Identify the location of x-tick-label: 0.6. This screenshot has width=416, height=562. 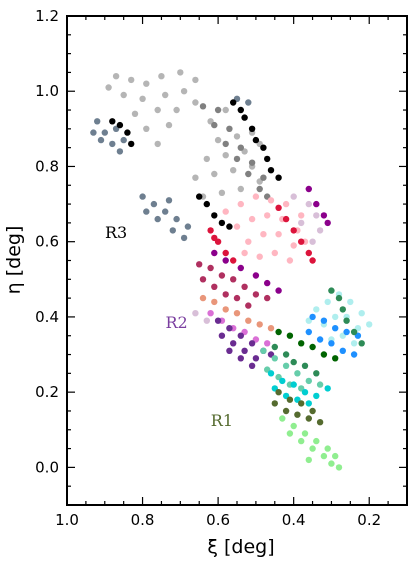
(218, 520).